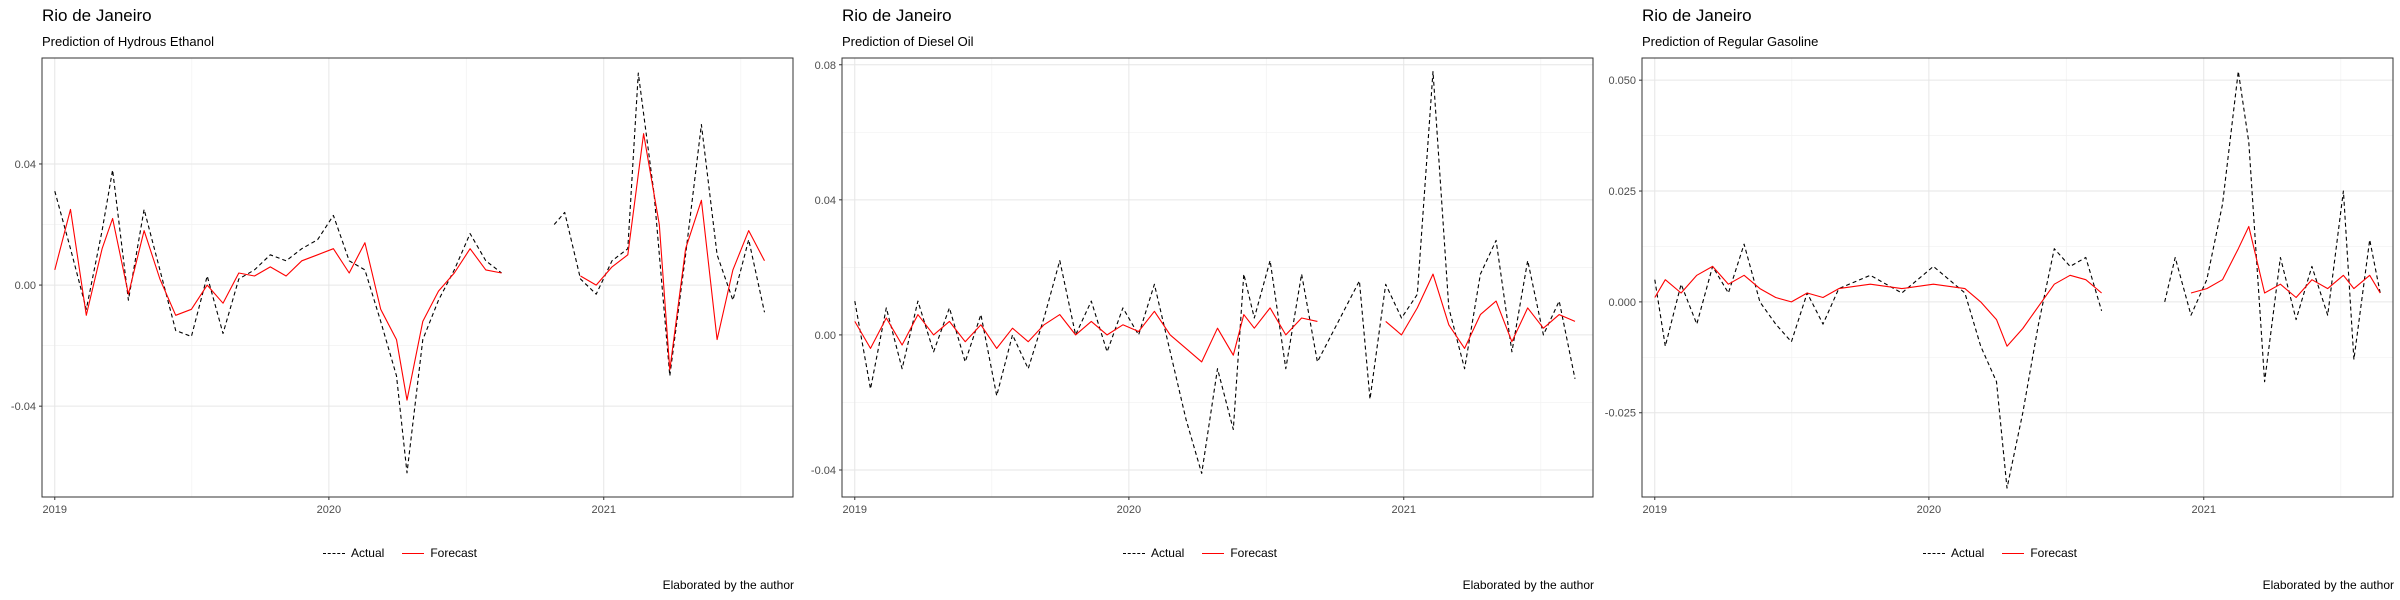 The image size is (2400, 600). I want to click on y-tick-label: -0.025, so click(1620, 414).